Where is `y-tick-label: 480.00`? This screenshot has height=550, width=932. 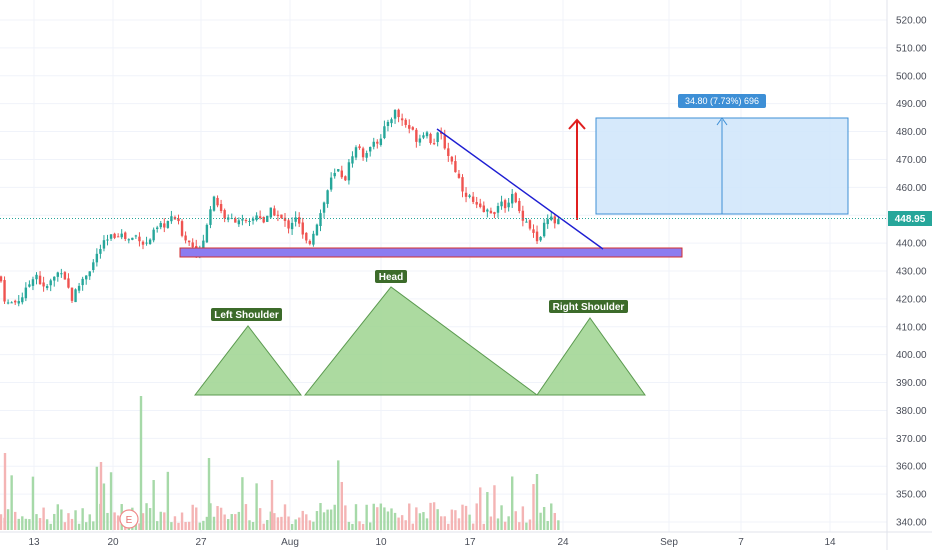
y-tick-label: 480.00 is located at coordinates (911, 132).